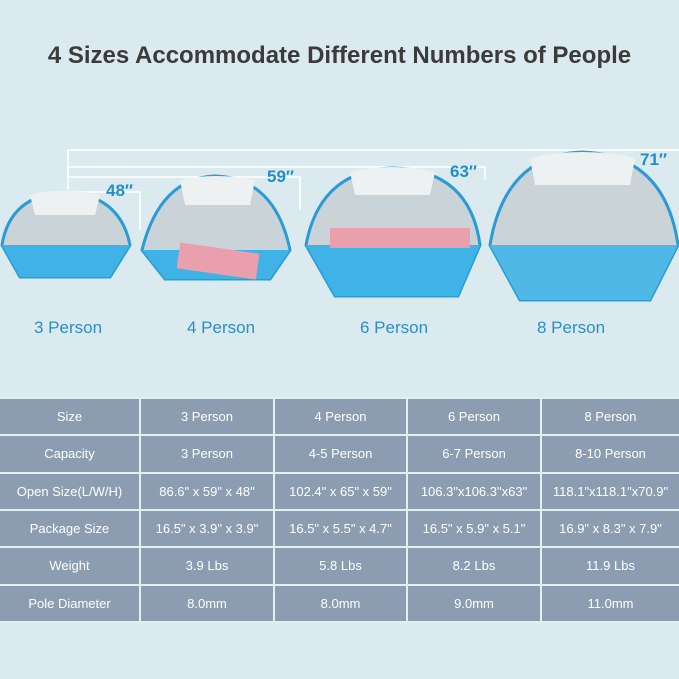  Describe the element at coordinates (70, 603) in the screenshot. I see `row-label: Pole Diameter` at that location.